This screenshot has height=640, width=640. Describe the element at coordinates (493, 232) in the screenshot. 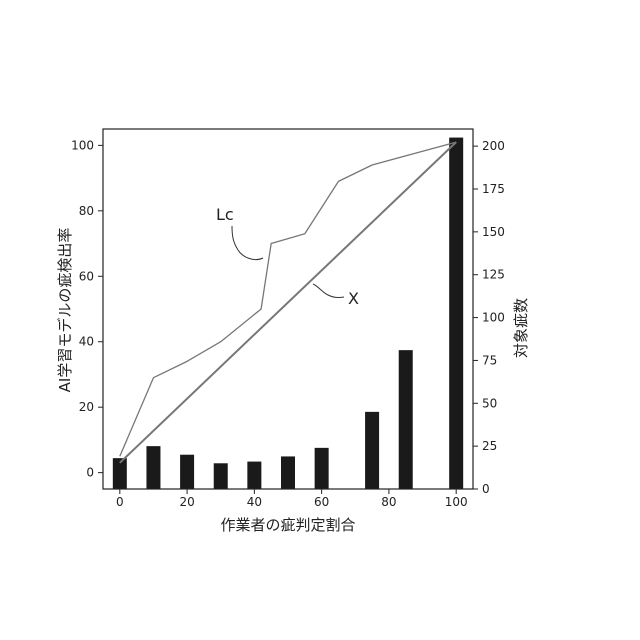

I see `y2-tick-label: 150` at that location.